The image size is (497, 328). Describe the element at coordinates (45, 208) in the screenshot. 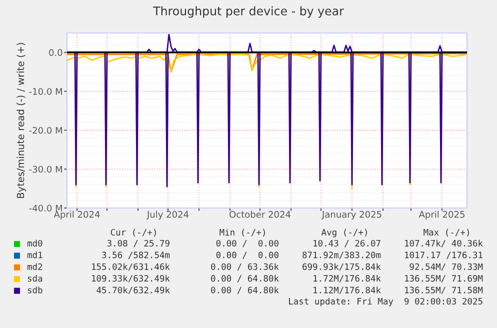

I see `y-tick-label: -40.0 M` at that location.